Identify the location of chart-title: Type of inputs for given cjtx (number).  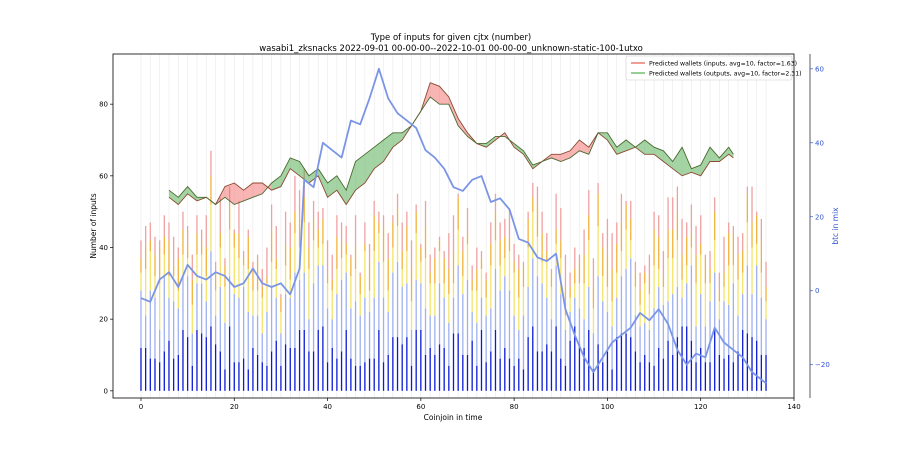
(451, 38).